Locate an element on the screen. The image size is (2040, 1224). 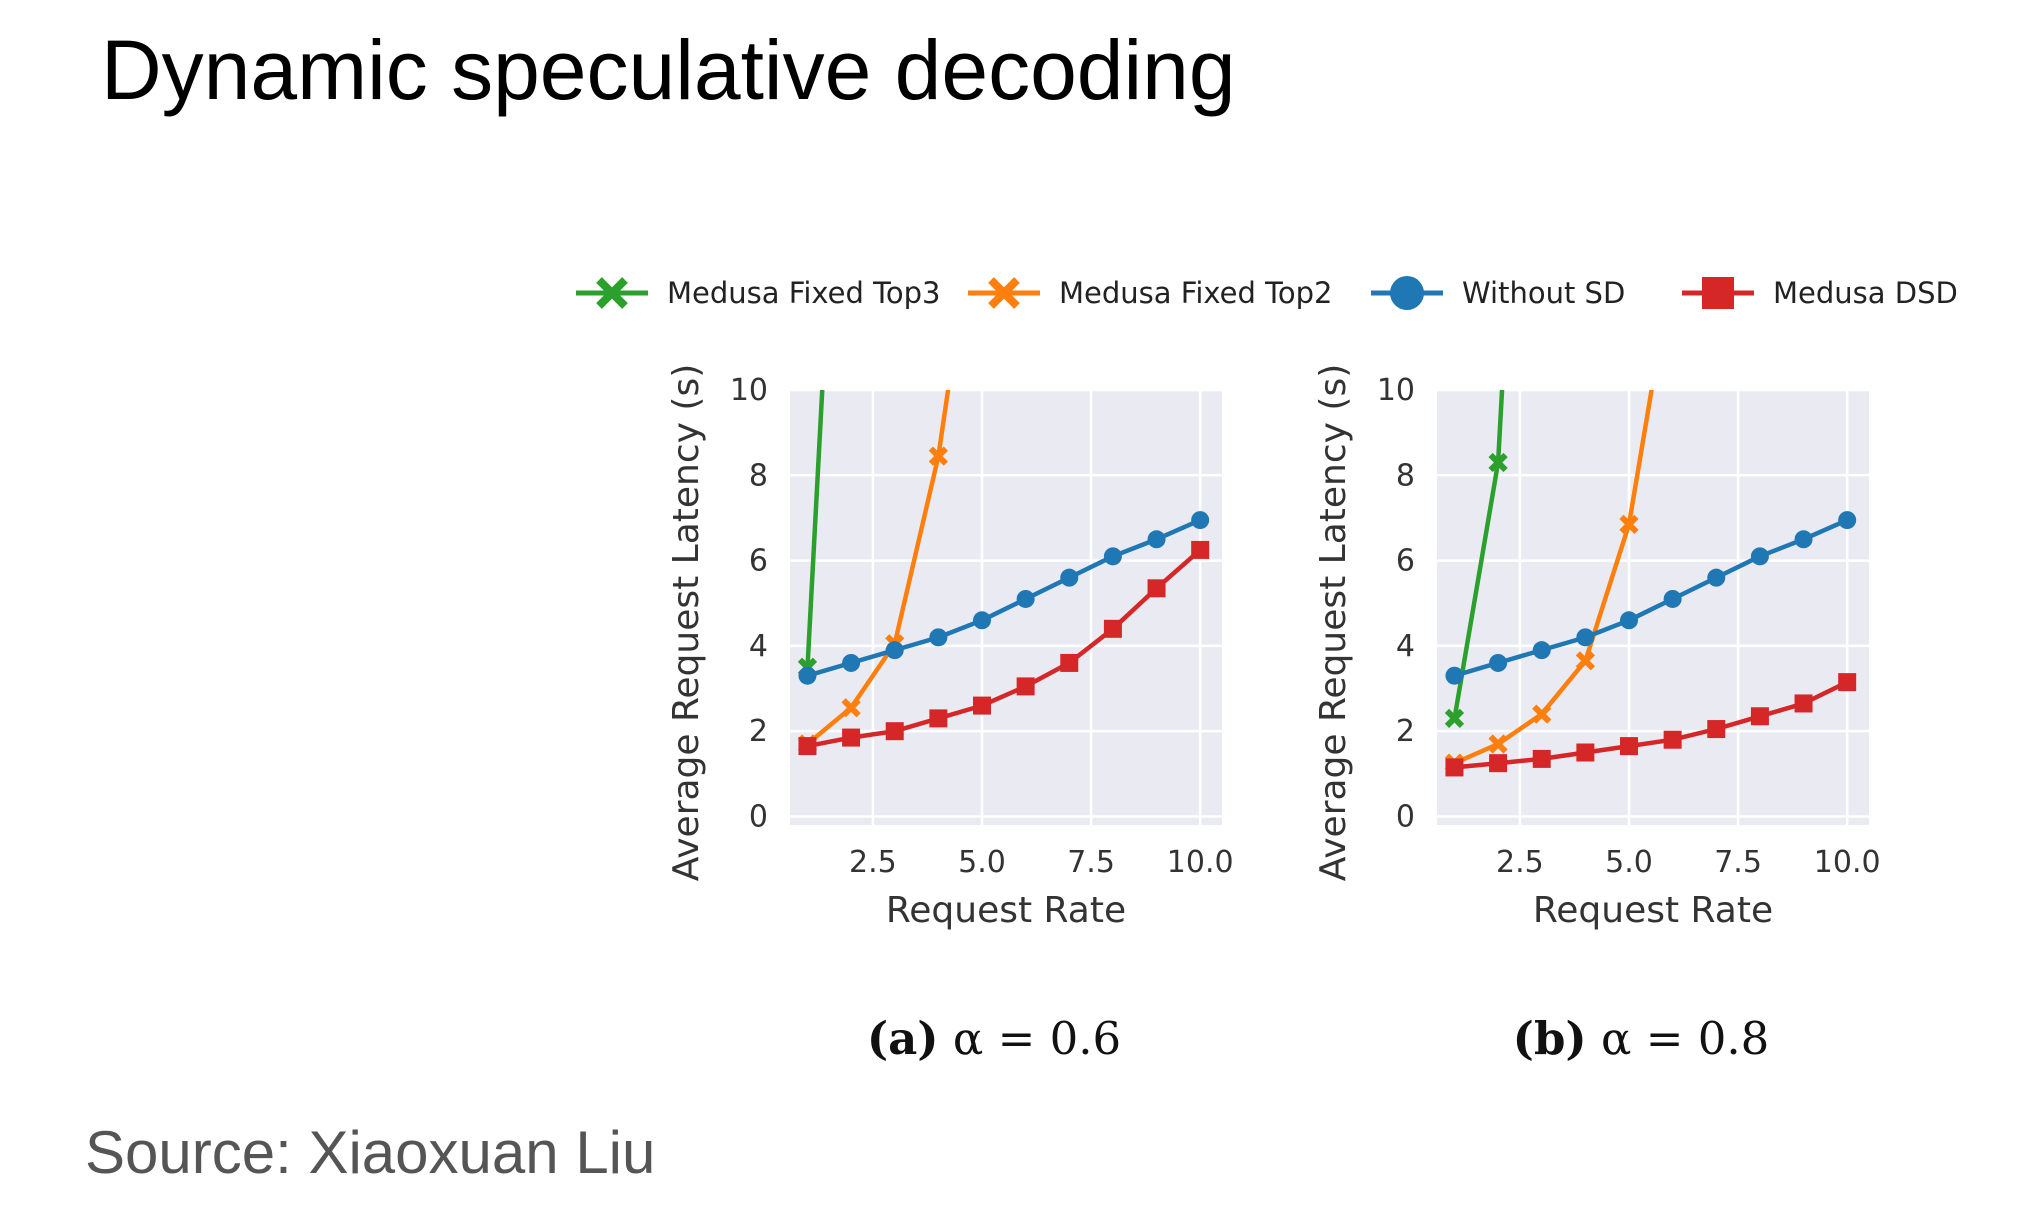
legend-label-medusa-fixed-top2: Medusa Fixed Top2 is located at coordinates (1196, 293).